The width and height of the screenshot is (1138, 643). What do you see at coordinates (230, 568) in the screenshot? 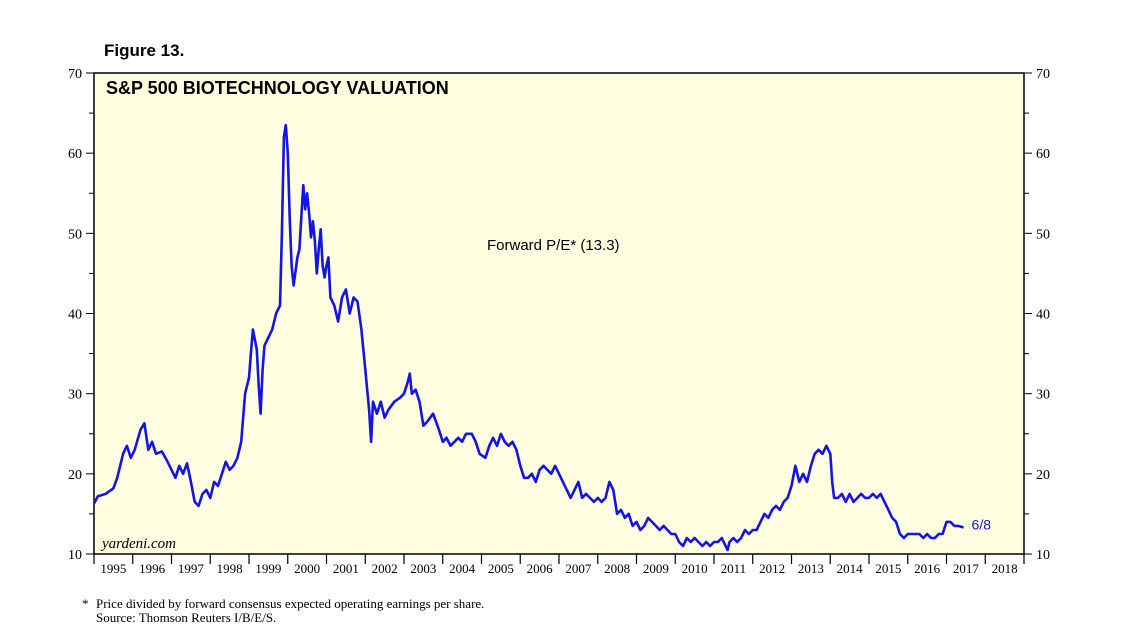
I see `x-tick-label: 1998` at bounding box center [230, 568].